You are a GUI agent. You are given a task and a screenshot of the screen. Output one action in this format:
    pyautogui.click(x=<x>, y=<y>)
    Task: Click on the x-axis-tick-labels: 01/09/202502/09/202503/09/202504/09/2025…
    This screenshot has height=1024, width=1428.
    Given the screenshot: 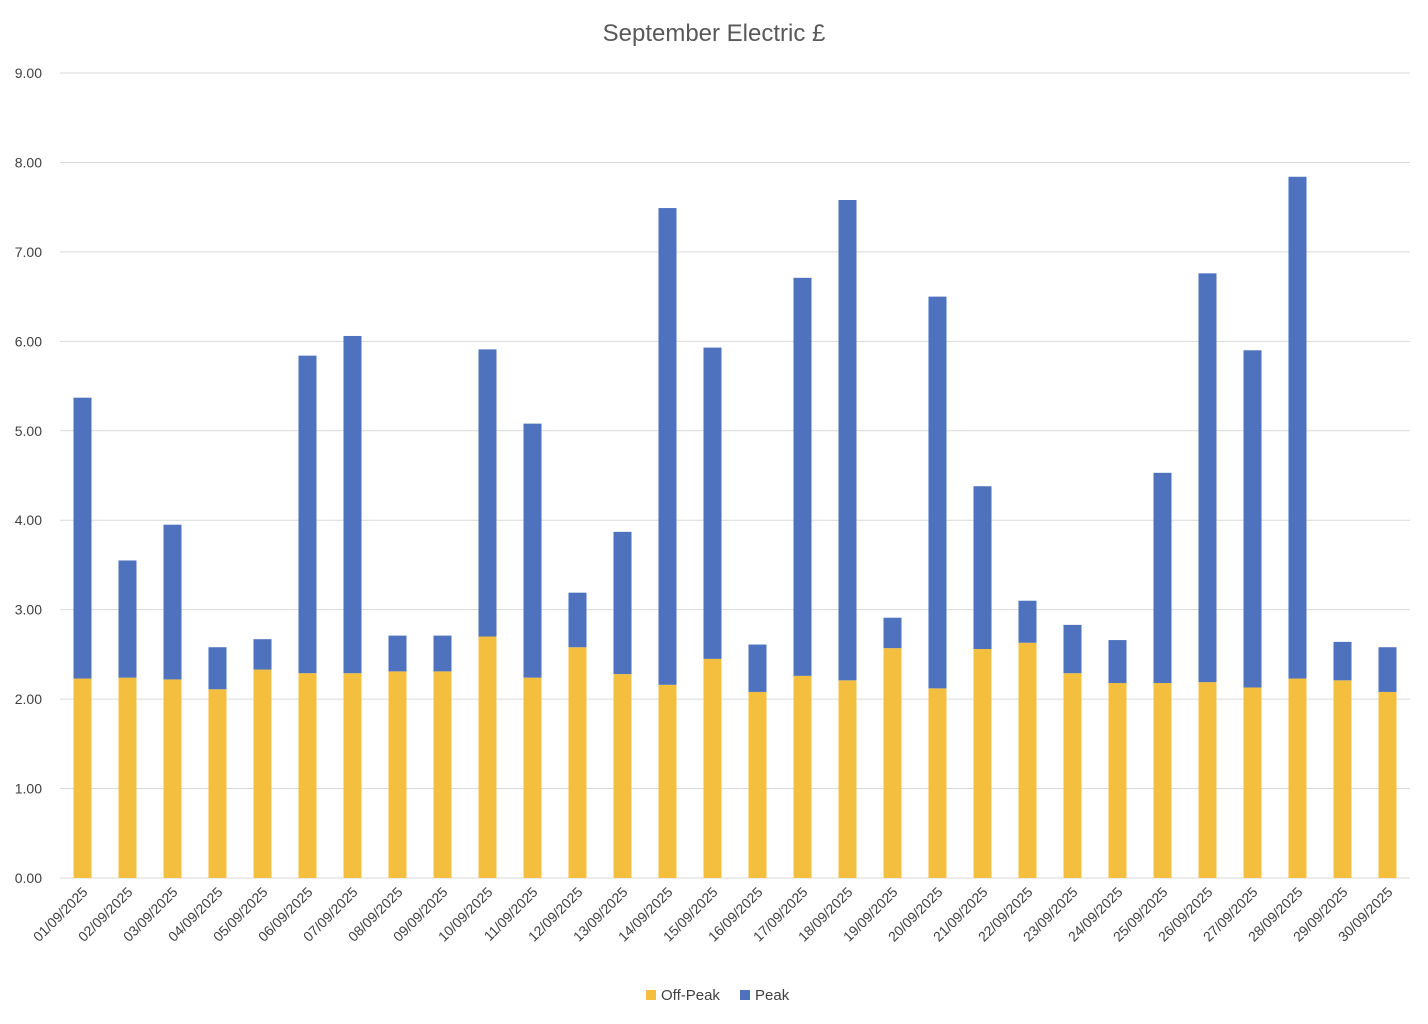 What is the action you would take?
    pyautogui.click(x=713, y=914)
    